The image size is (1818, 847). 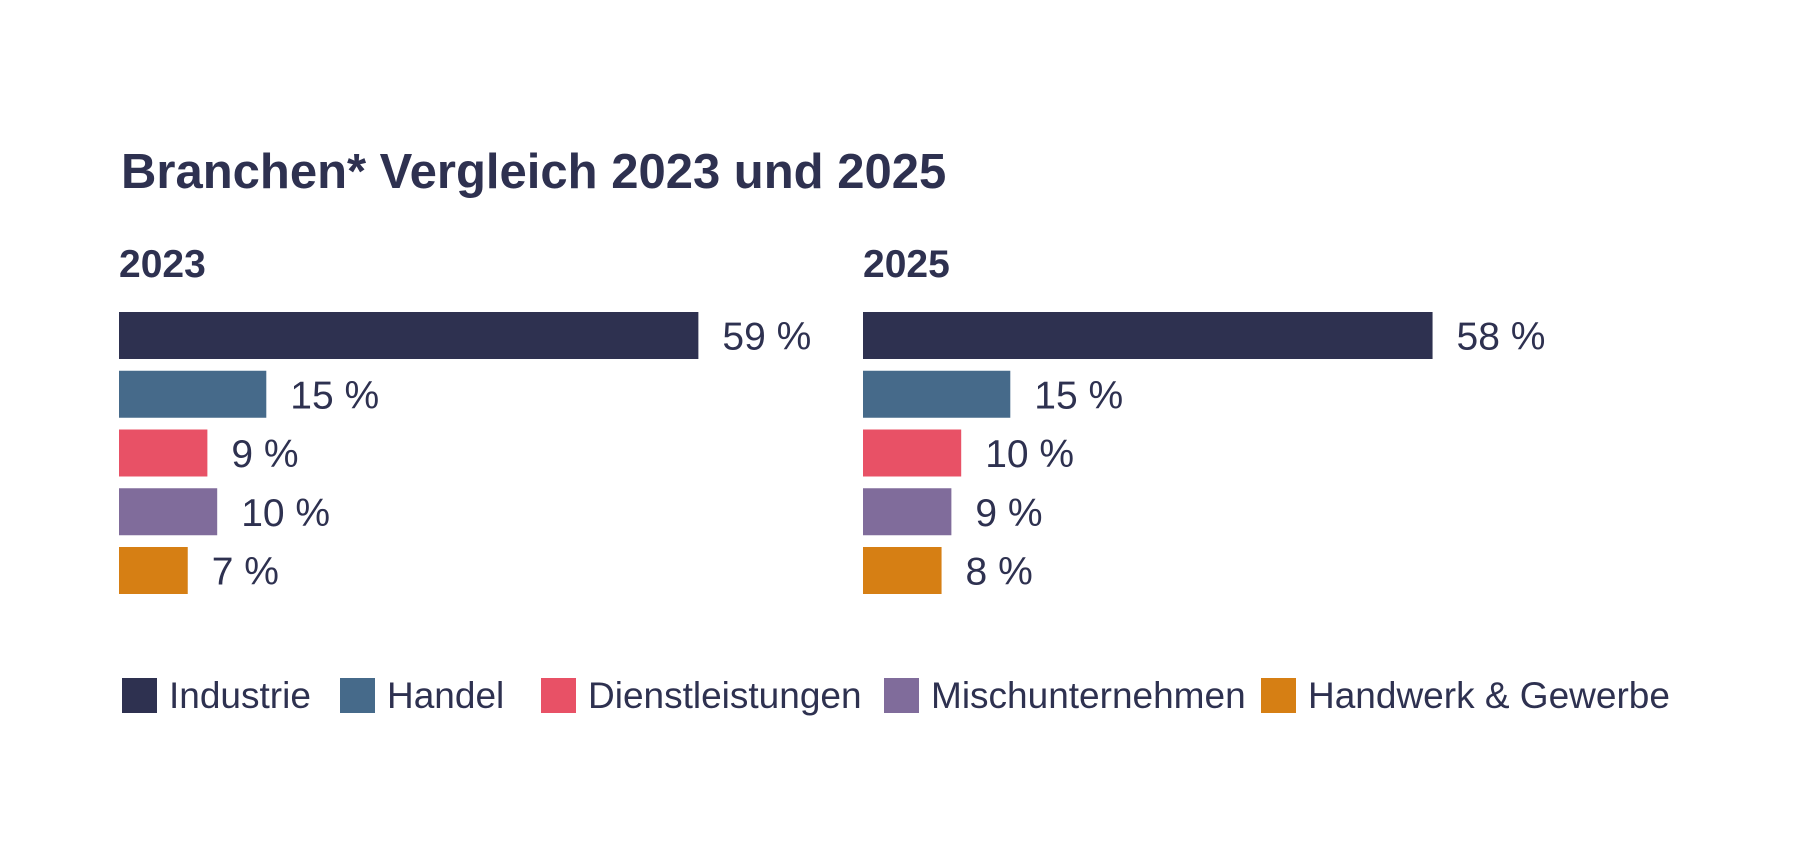 What do you see at coordinates (445, 695) in the screenshot?
I see `legend-label-handel: Handel` at bounding box center [445, 695].